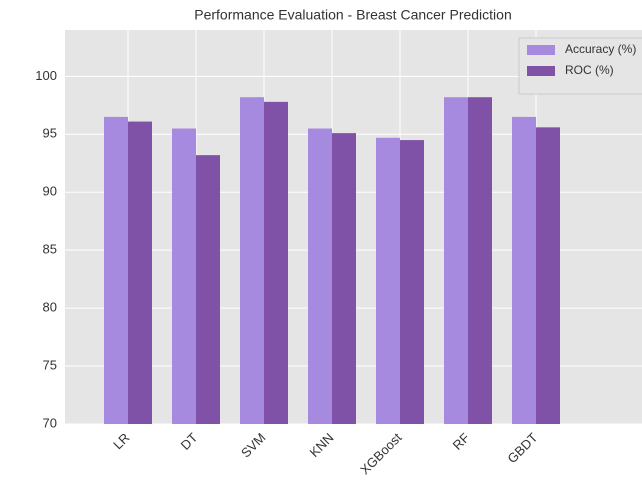 The image size is (642, 488). What do you see at coordinates (50, 364) in the screenshot?
I see `y-tick-label: 75` at bounding box center [50, 364].